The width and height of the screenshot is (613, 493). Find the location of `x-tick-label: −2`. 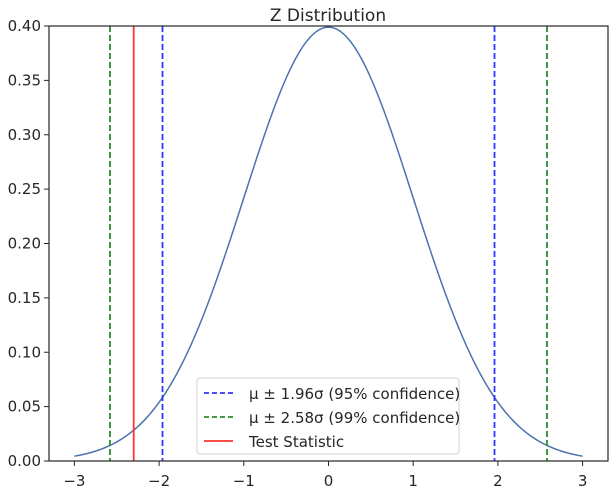

x-tick-label: −2 is located at coordinates (159, 481).